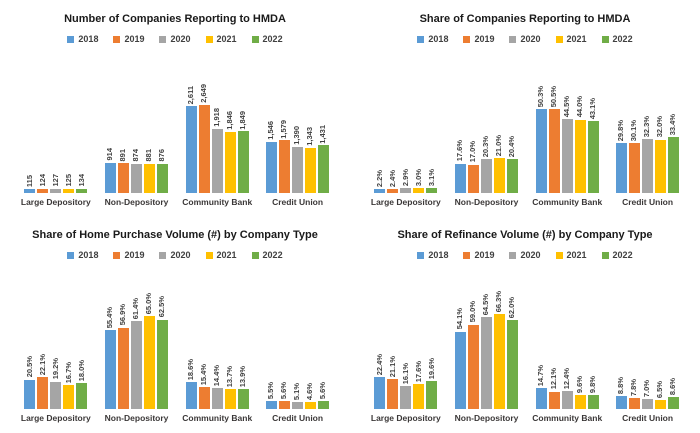 This screenshot has width=700, height=433. Describe the element at coordinates (310, 392) in the screenshot. I see `bar-value-label: 4.6%` at that location.